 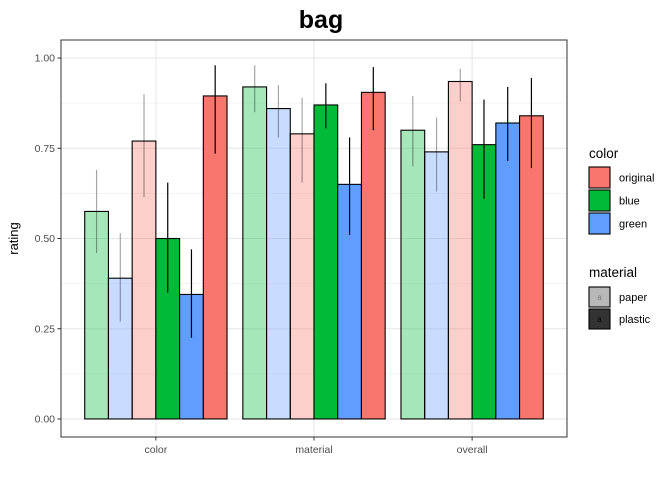 What do you see at coordinates (321, 20) in the screenshot?
I see `chart-title: bag` at bounding box center [321, 20].